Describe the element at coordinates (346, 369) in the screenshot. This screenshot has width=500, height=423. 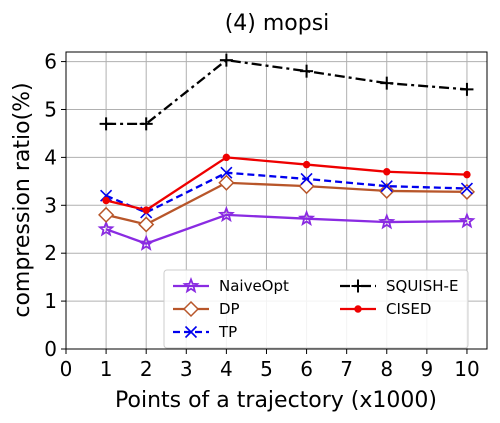
I see `x-tick-label: 7` at that location.